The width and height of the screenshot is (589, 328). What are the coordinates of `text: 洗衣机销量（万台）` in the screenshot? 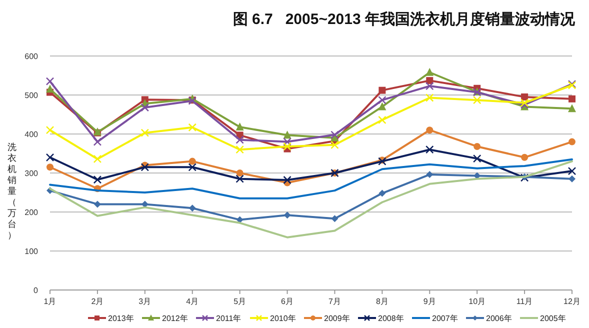 It's located at (12, 191).